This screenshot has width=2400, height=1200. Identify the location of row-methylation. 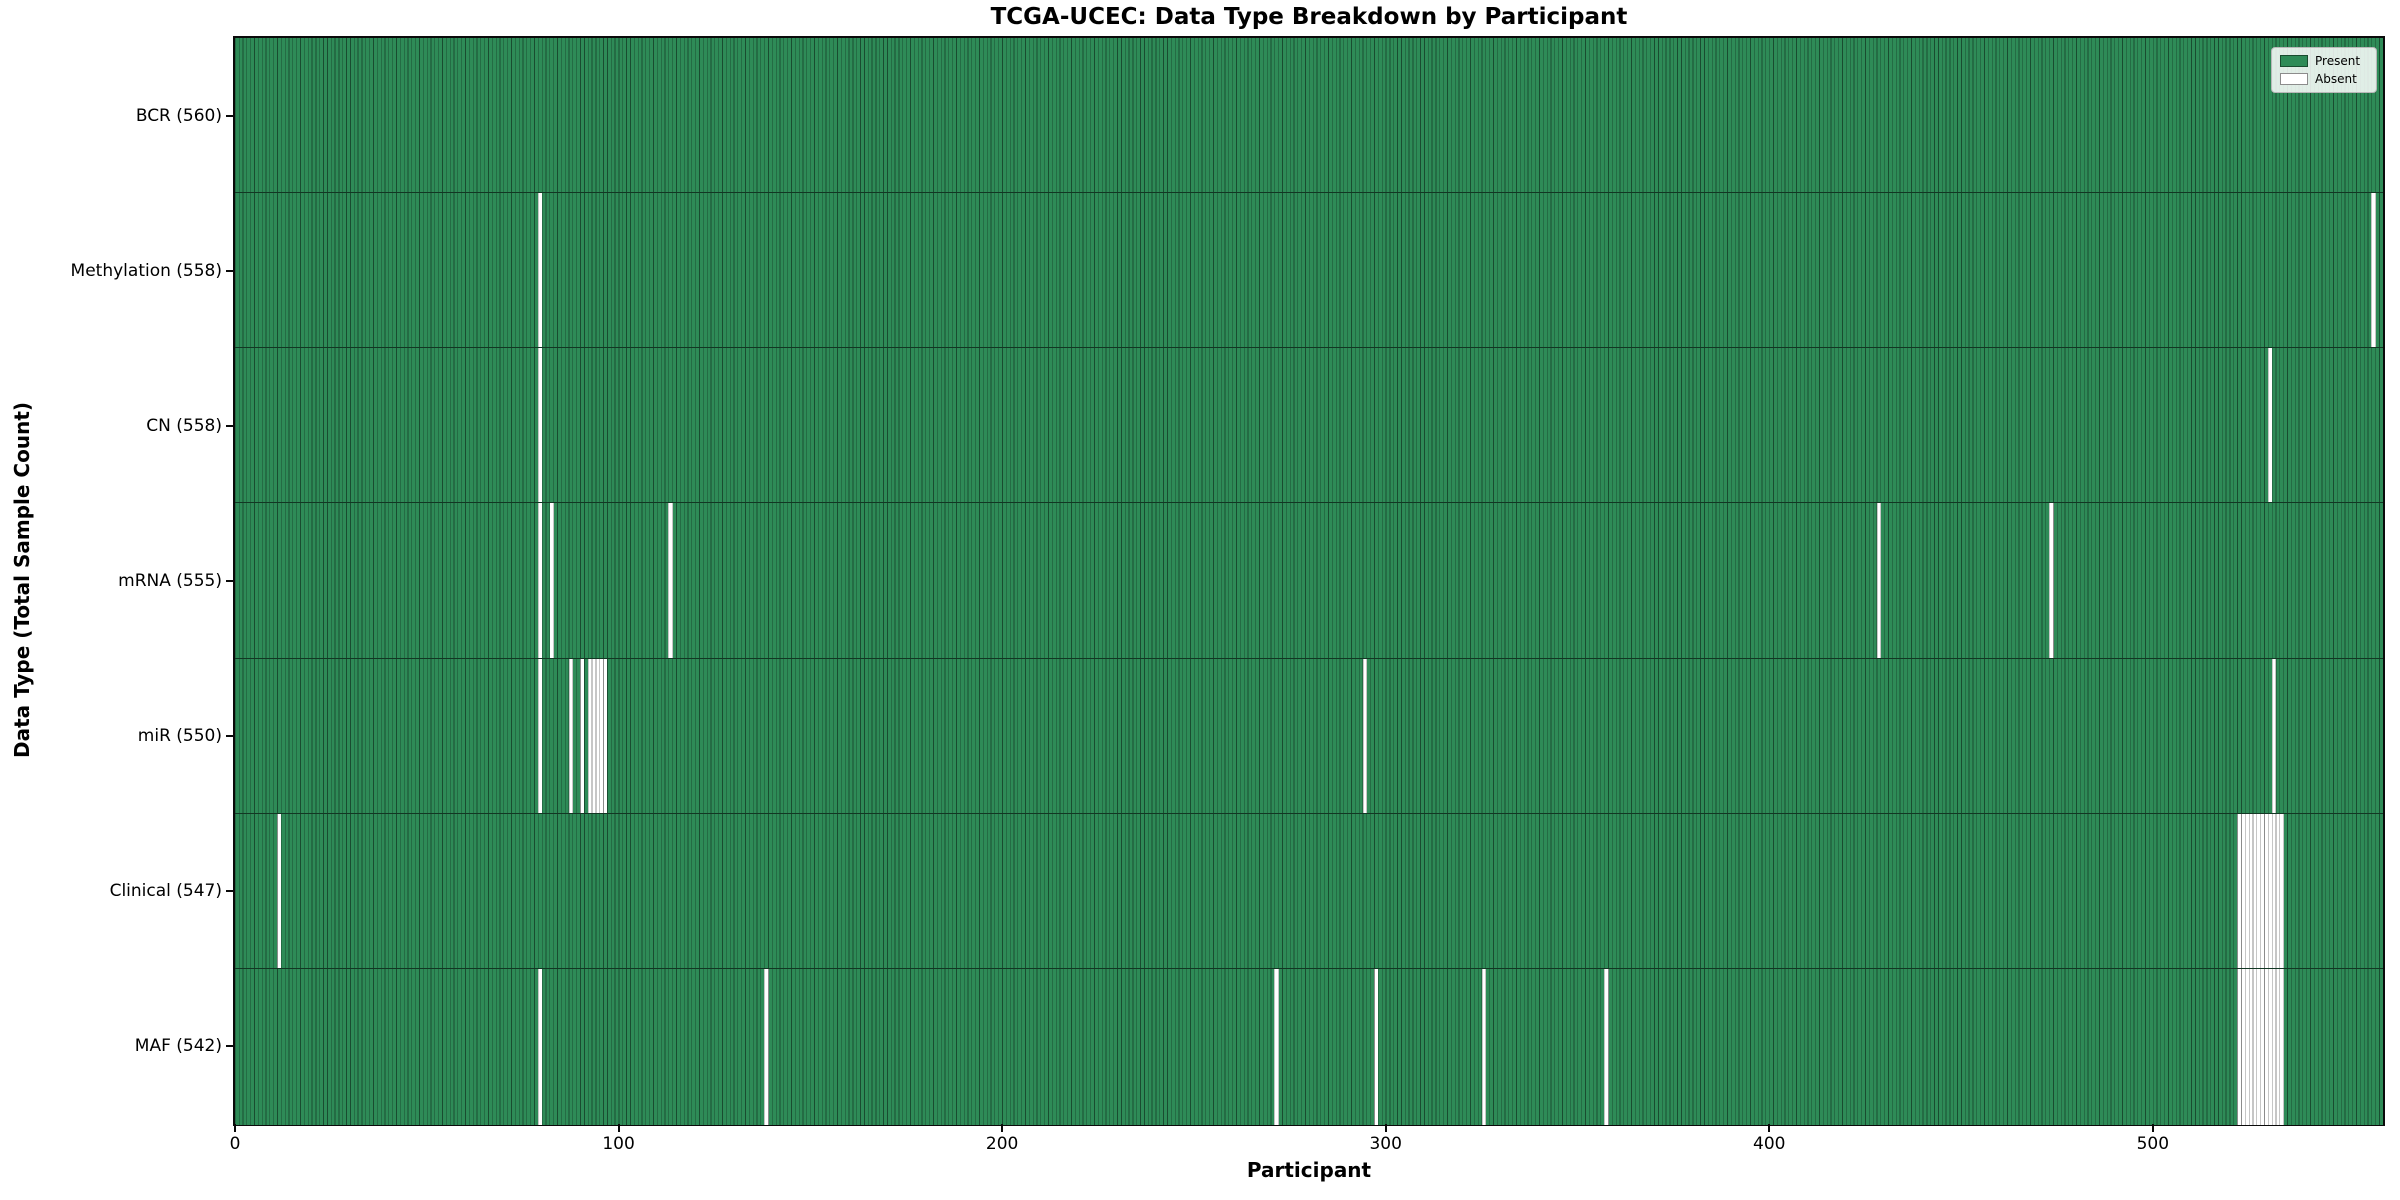
(1309, 271).